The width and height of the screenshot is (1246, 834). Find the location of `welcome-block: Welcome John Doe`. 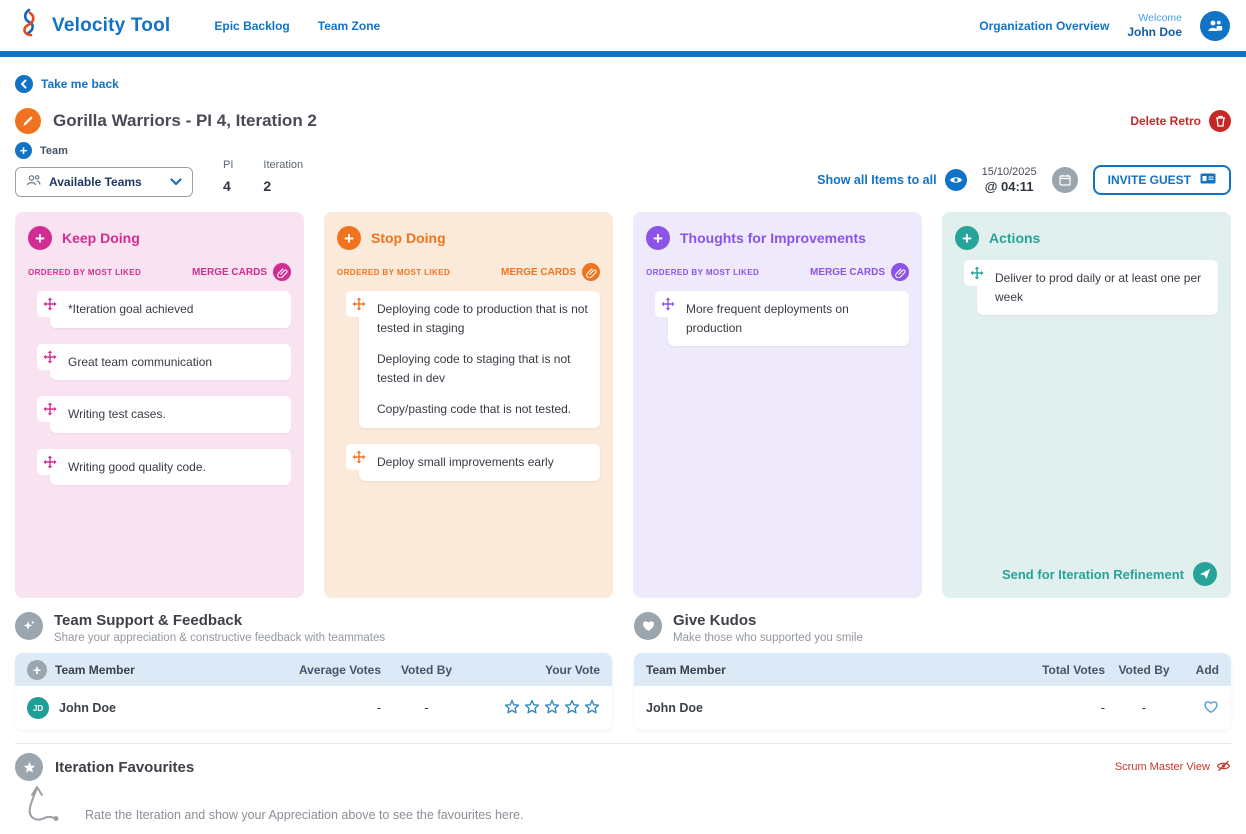

welcome-block: Welcome John Doe is located at coordinates (1154, 25).